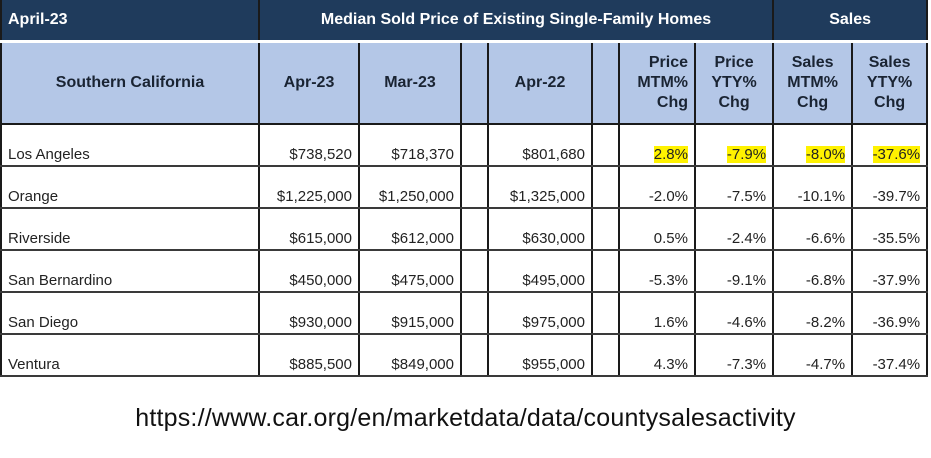  What do you see at coordinates (130, 271) in the screenshot?
I see `county-name: San Bernardino` at bounding box center [130, 271].